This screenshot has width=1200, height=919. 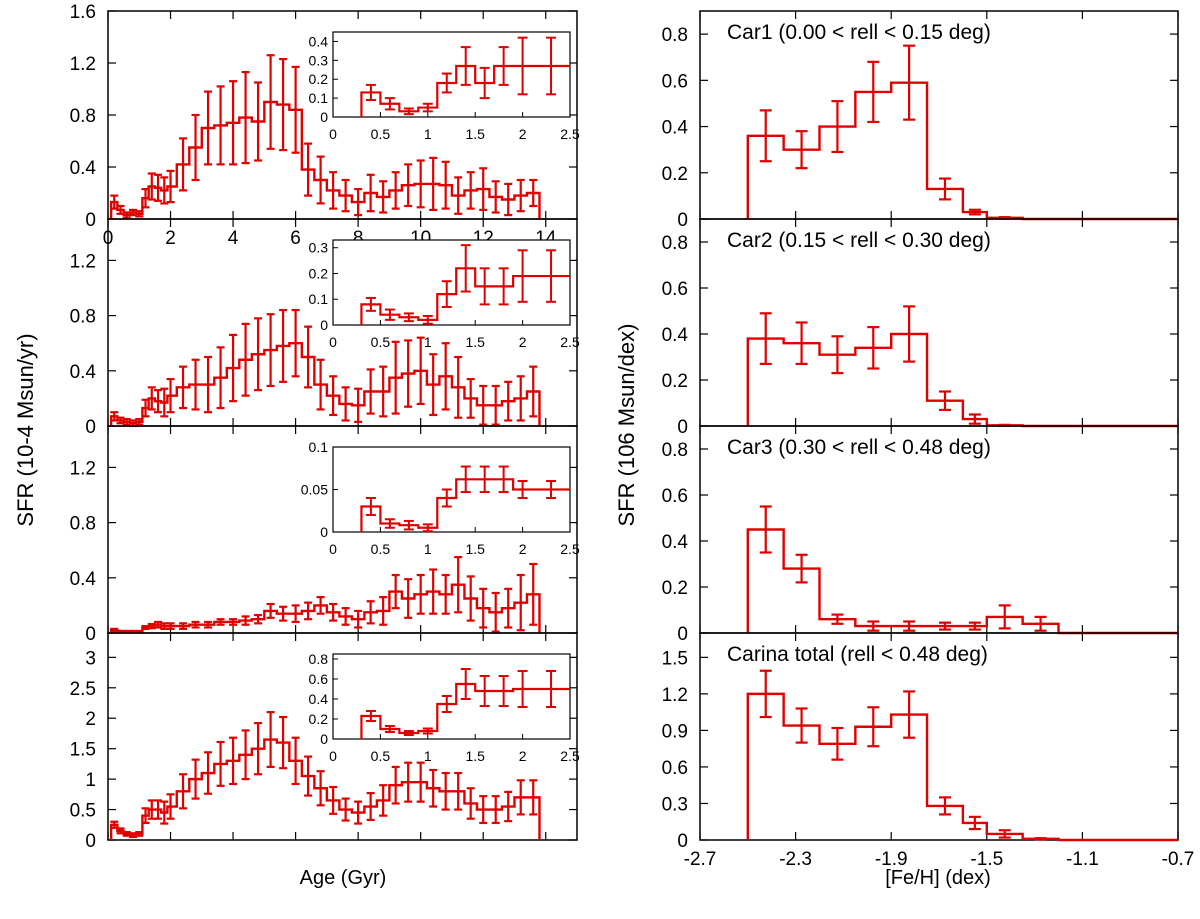 What do you see at coordinates (675, 450) in the screenshot?
I see `y-tick-label: 0.8` at bounding box center [675, 450].